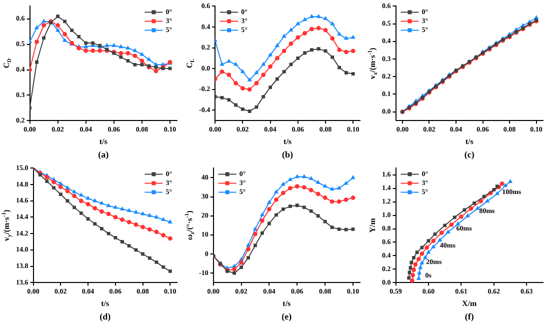  I want to click on x-axis-title: X/m, so click(470, 303).